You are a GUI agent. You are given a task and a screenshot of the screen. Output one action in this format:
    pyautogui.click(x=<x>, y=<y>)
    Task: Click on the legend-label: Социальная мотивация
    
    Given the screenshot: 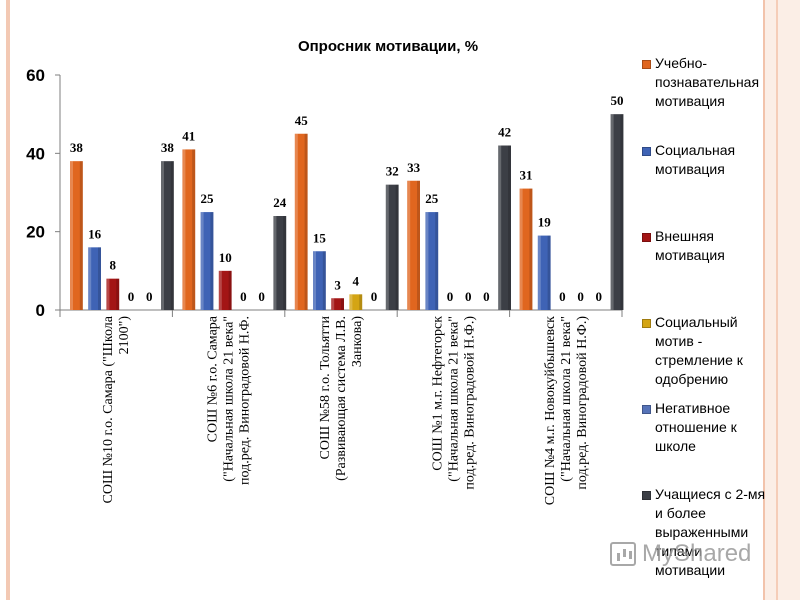 What is the action you would take?
    pyautogui.click(x=695, y=159)
    